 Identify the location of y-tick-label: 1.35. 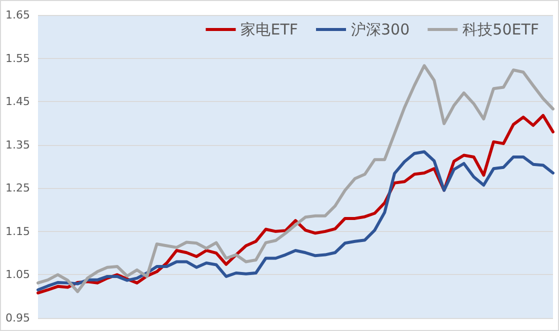
(18, 145).